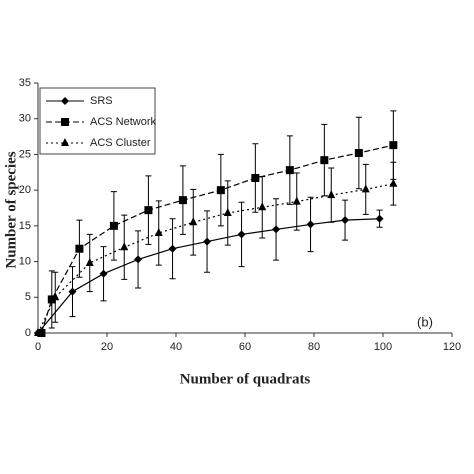 This screenshot has width=474, height=474. What do you see at coordinates (120, 143) in the screenshot?
I see `legend-label: ACS Cluster` at bounding box center [120, 143].